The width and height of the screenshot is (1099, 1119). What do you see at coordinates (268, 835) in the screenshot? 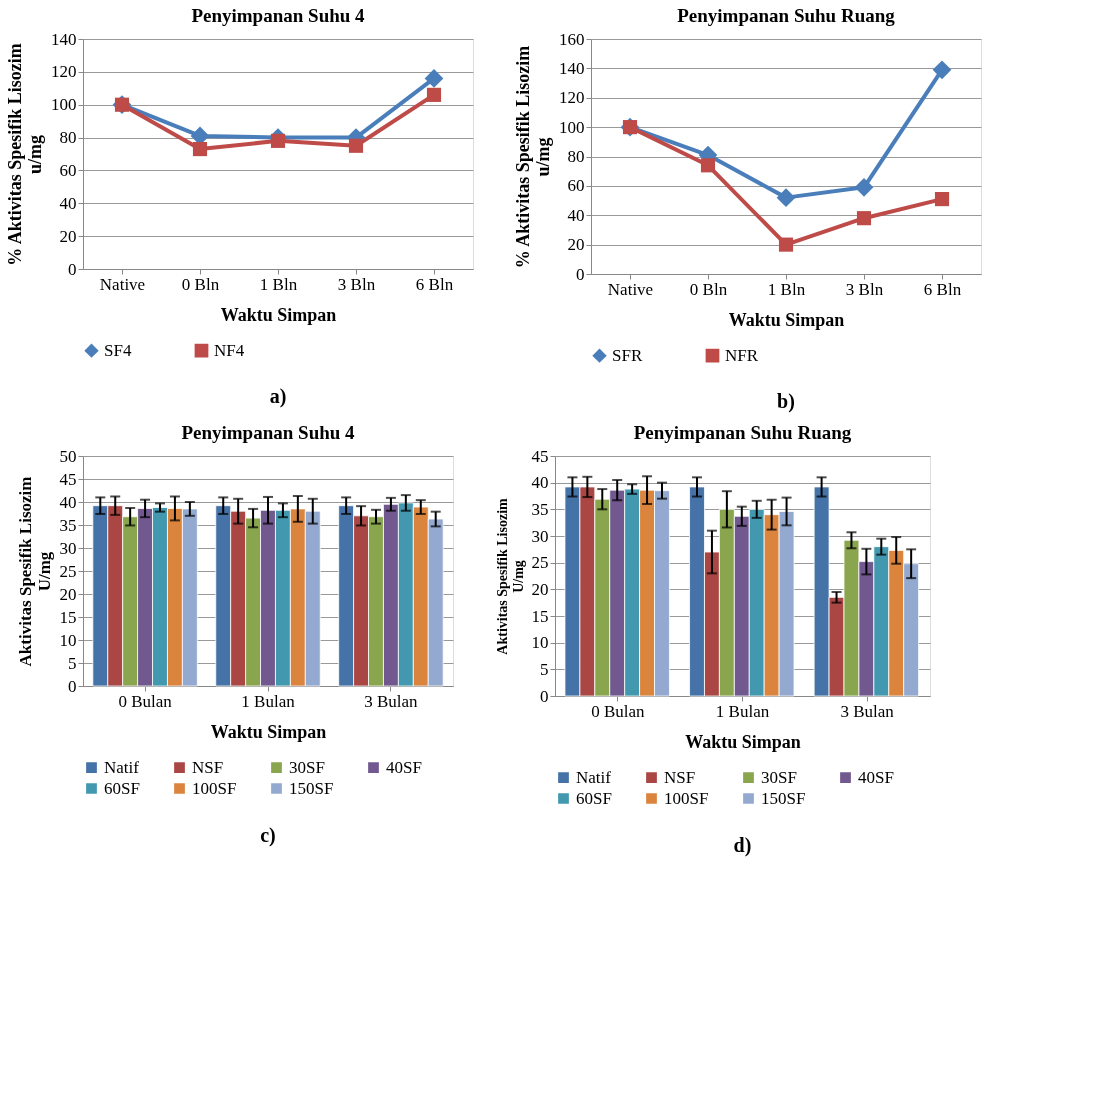
I see `text: c)` at bounding box center [268, 835].